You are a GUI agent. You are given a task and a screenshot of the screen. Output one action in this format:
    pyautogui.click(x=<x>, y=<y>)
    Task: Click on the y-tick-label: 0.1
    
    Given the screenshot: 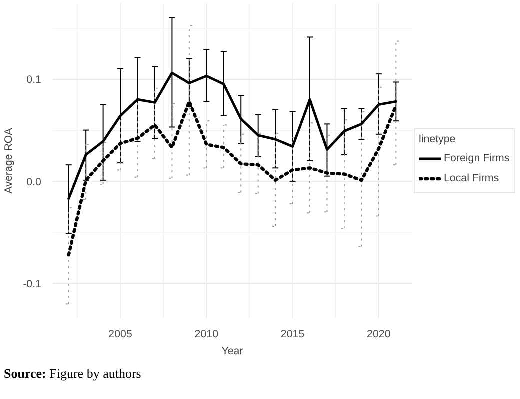 What is the action you would take?
    pyautogui.click(x=34, y=80)
    